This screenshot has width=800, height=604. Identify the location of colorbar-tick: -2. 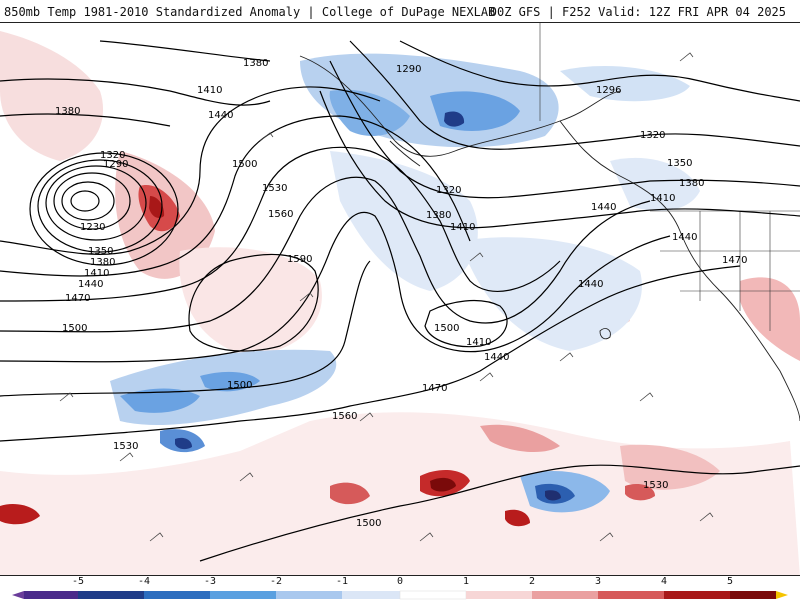
(276, 581).